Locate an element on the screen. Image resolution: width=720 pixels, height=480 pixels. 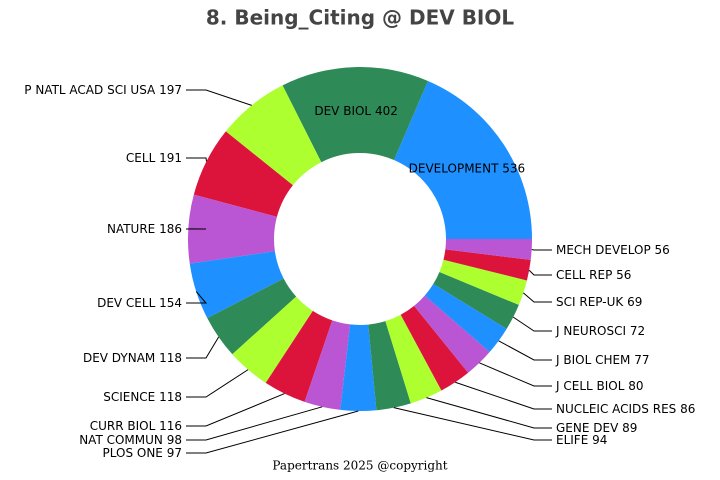
slice-label: GENE DEV 89 is located at coordinates (596, 428).